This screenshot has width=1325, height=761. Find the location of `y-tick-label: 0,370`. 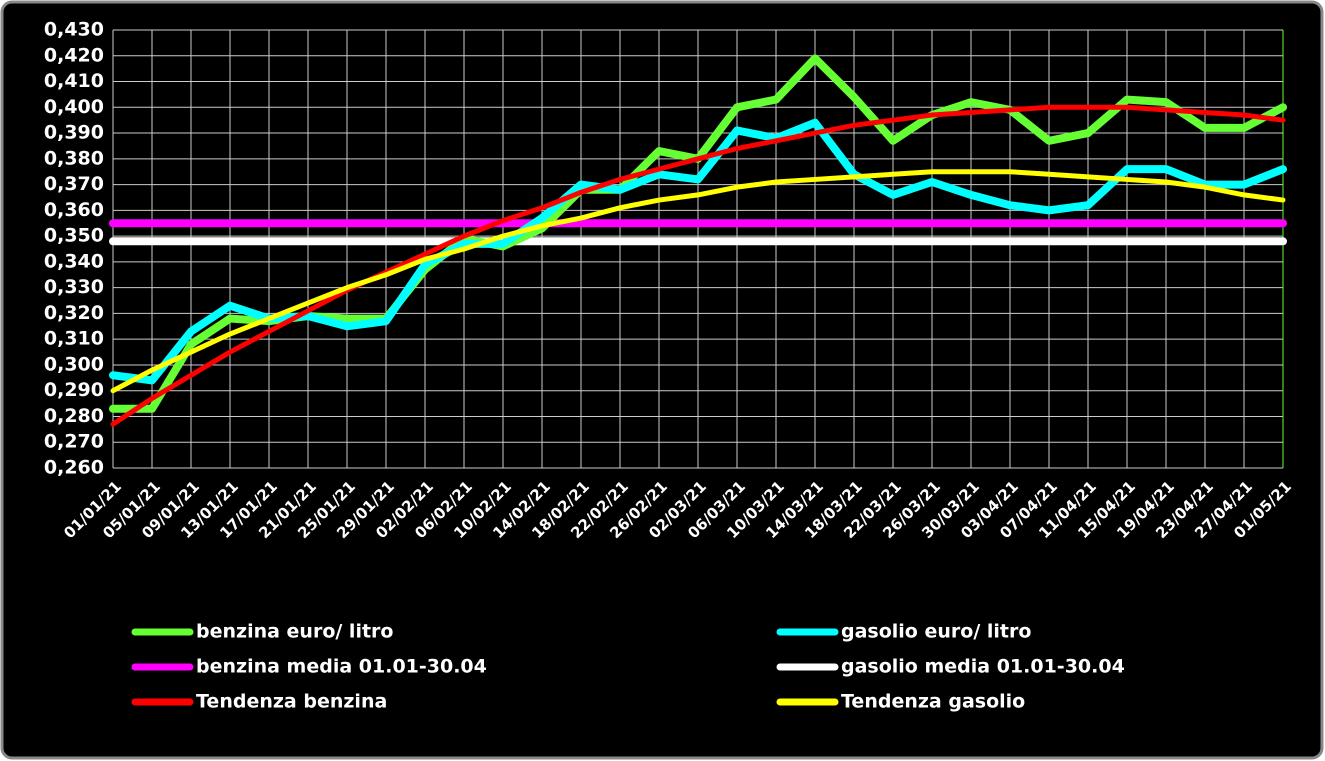

y-tick-label: 0,370 is located at coordinates (74, 184).